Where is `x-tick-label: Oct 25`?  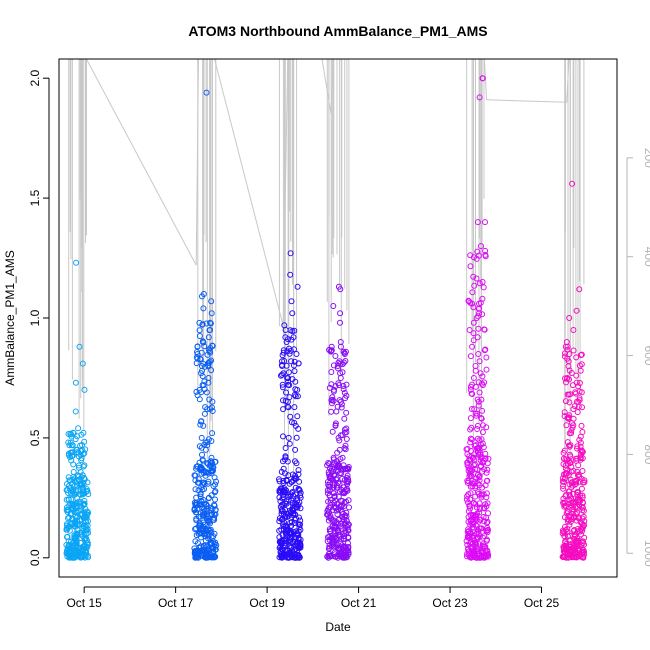 x-tick-label: Oct 25 is located at coordinates (542, 603).